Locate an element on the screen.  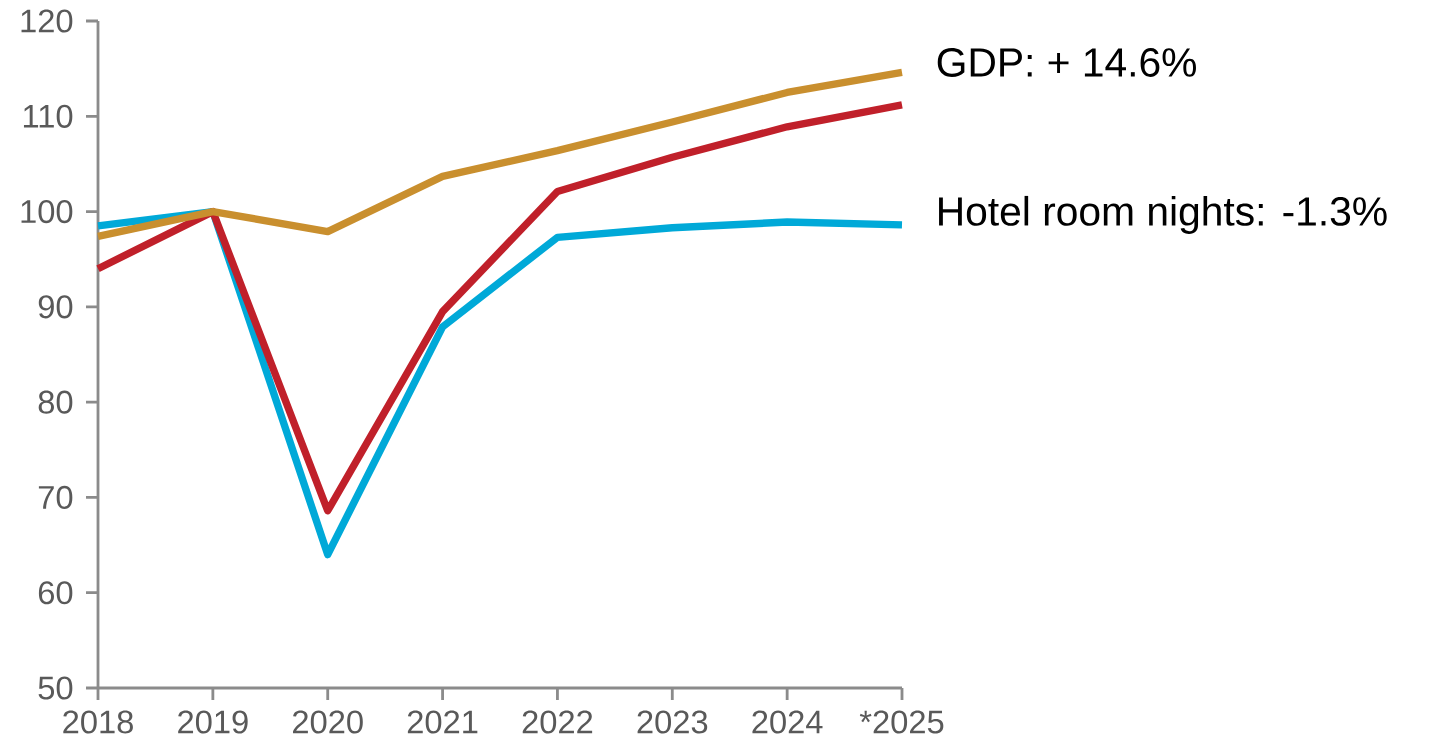
y-tick-label: 90 is located at coordinates (55, 307).